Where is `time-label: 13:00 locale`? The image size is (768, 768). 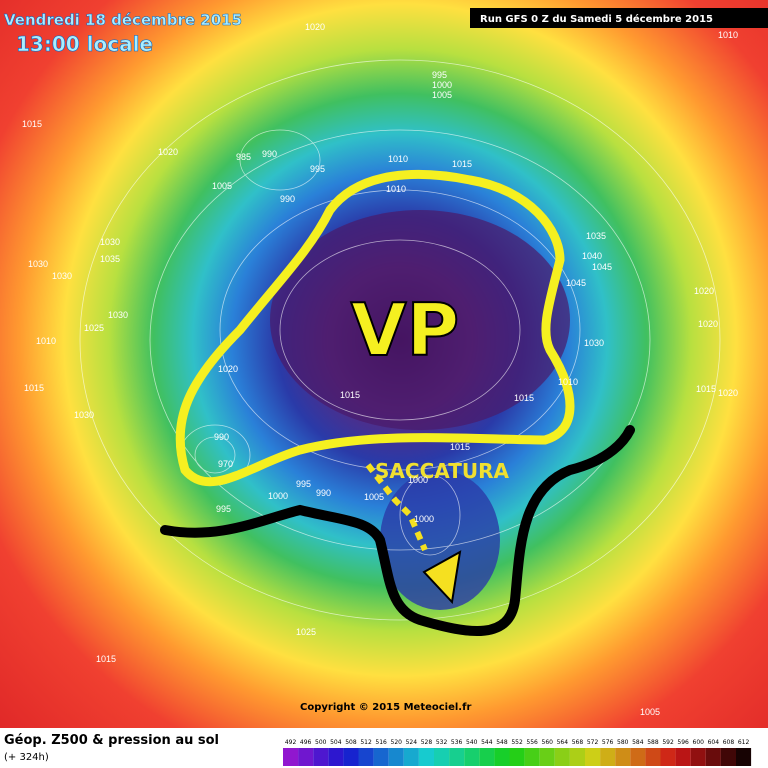 time-label: 13:00 locale is located at coordinates (84, 44).